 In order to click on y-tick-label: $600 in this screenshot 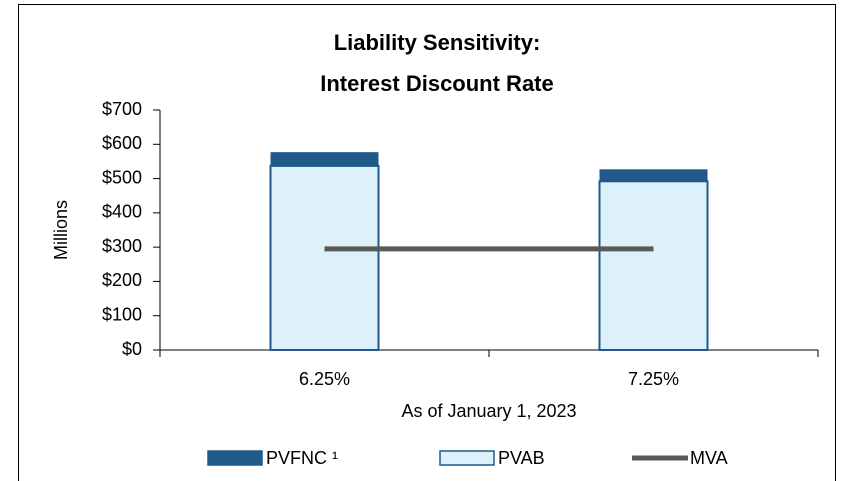, I will do `click(122, 143)`.